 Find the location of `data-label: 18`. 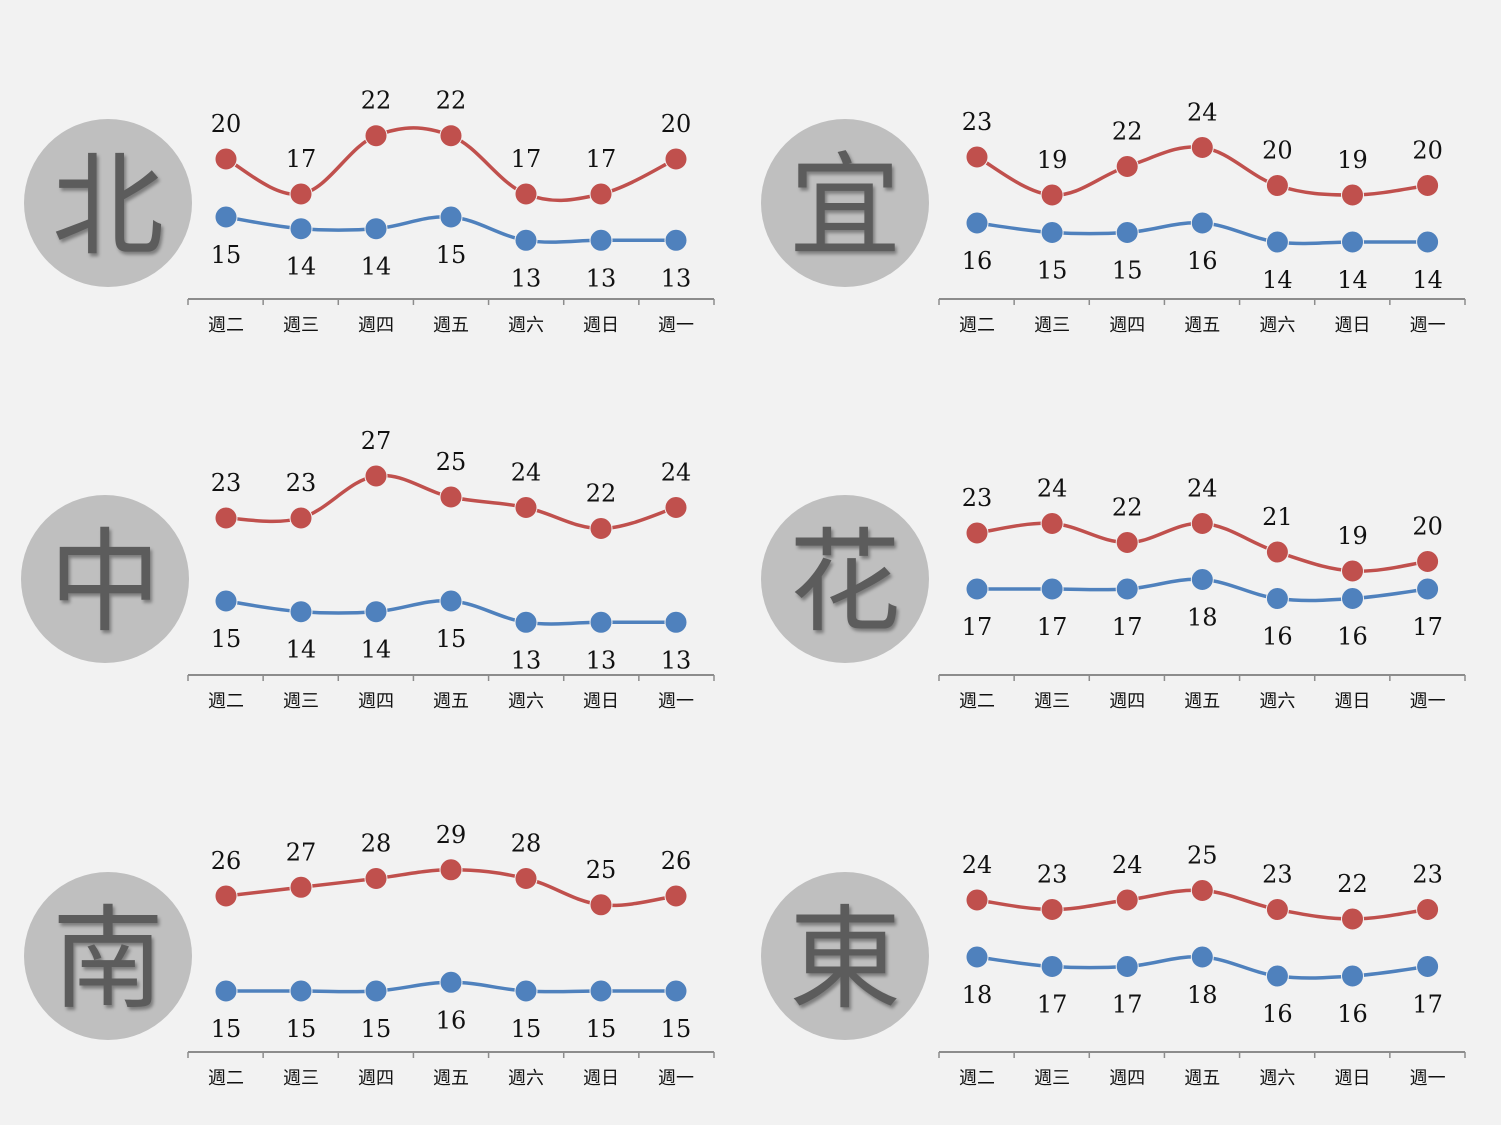

data-label: 18 is located at coordinates (977, 995).